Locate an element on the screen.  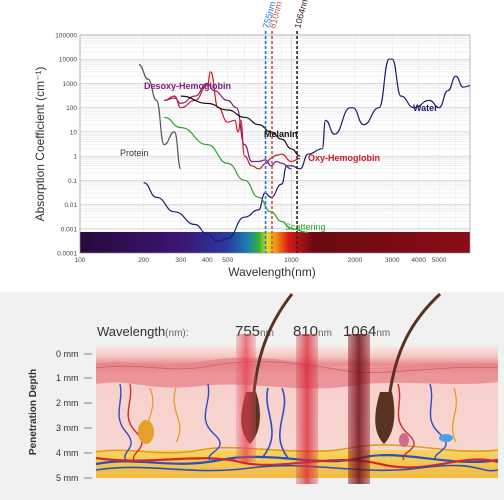
depth-axis-title: Penetration Depth is located at coordinates (33, 412).